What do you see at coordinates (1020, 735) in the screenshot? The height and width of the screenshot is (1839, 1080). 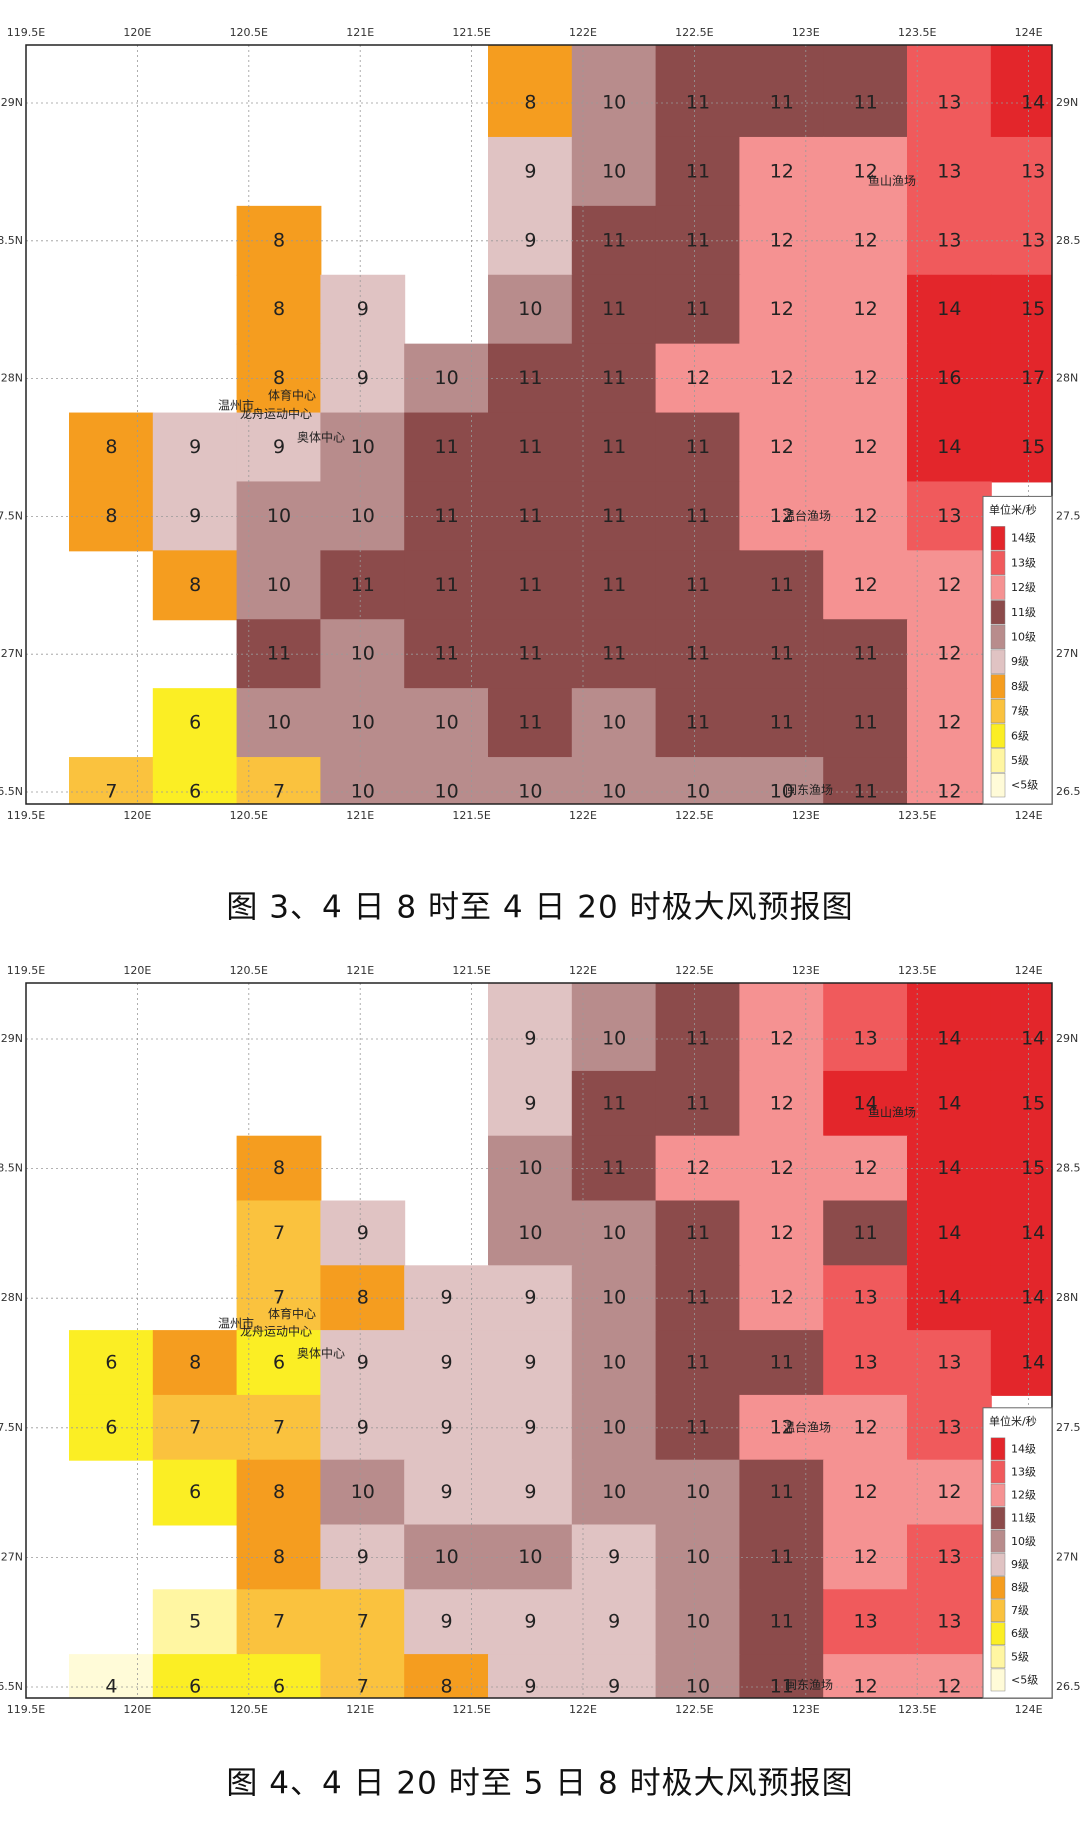 I see `legend-label: 6级` at bounding box center [1020, 735].